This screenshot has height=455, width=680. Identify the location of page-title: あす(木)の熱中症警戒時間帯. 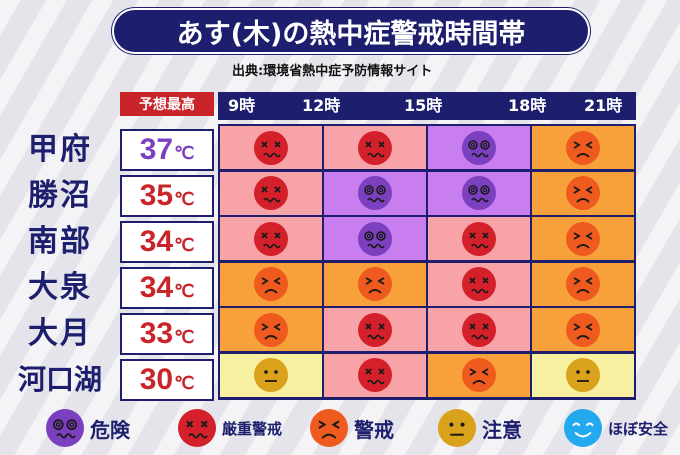
(351, 31).